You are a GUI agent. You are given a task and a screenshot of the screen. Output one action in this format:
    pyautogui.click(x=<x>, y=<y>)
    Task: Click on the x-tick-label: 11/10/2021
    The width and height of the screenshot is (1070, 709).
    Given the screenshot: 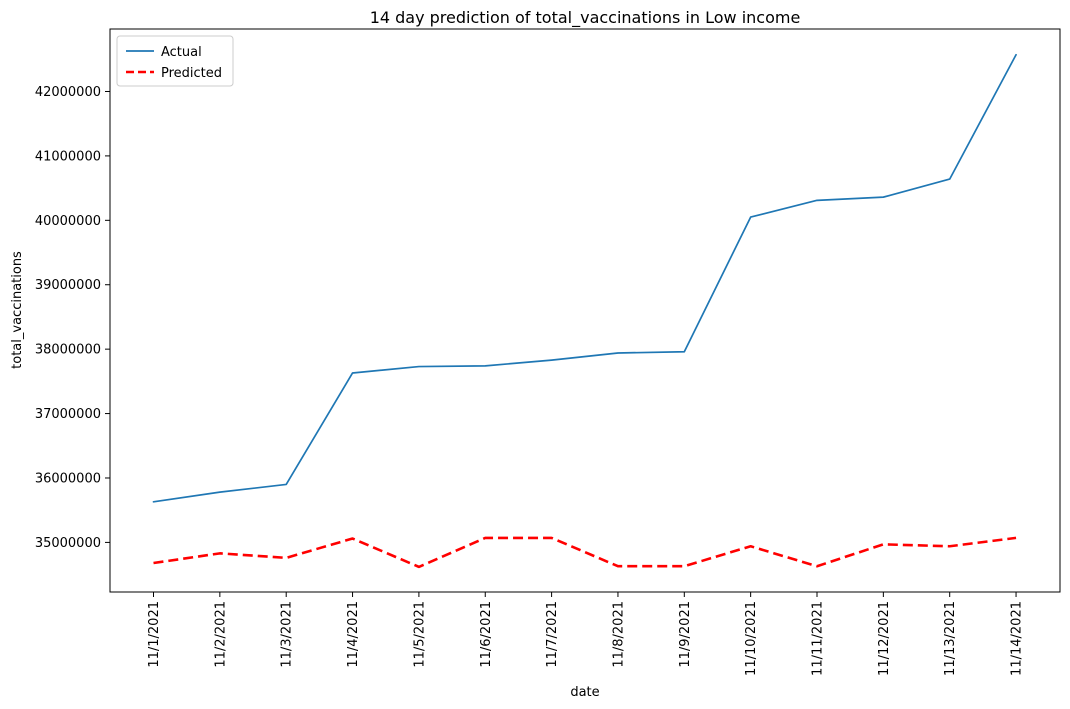 What is the action you would take?
    pyautogui.click(x=751, y=638)
    